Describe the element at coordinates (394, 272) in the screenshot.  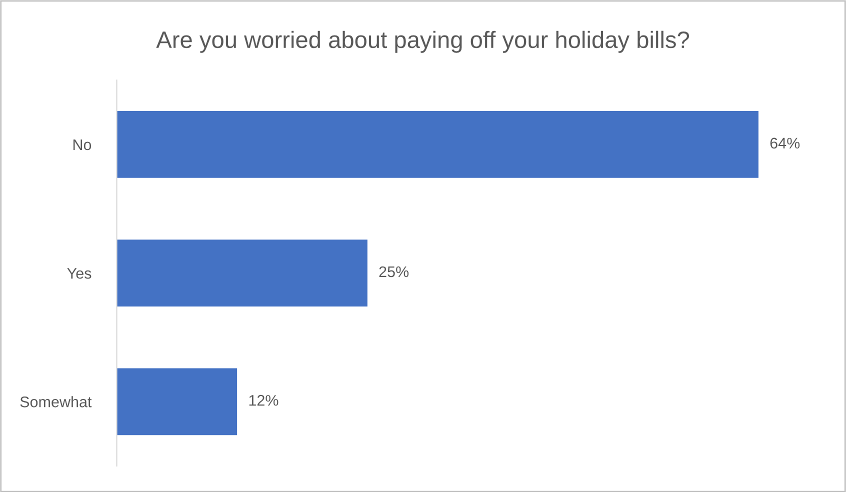
I see `data-label: 25%` at that location.